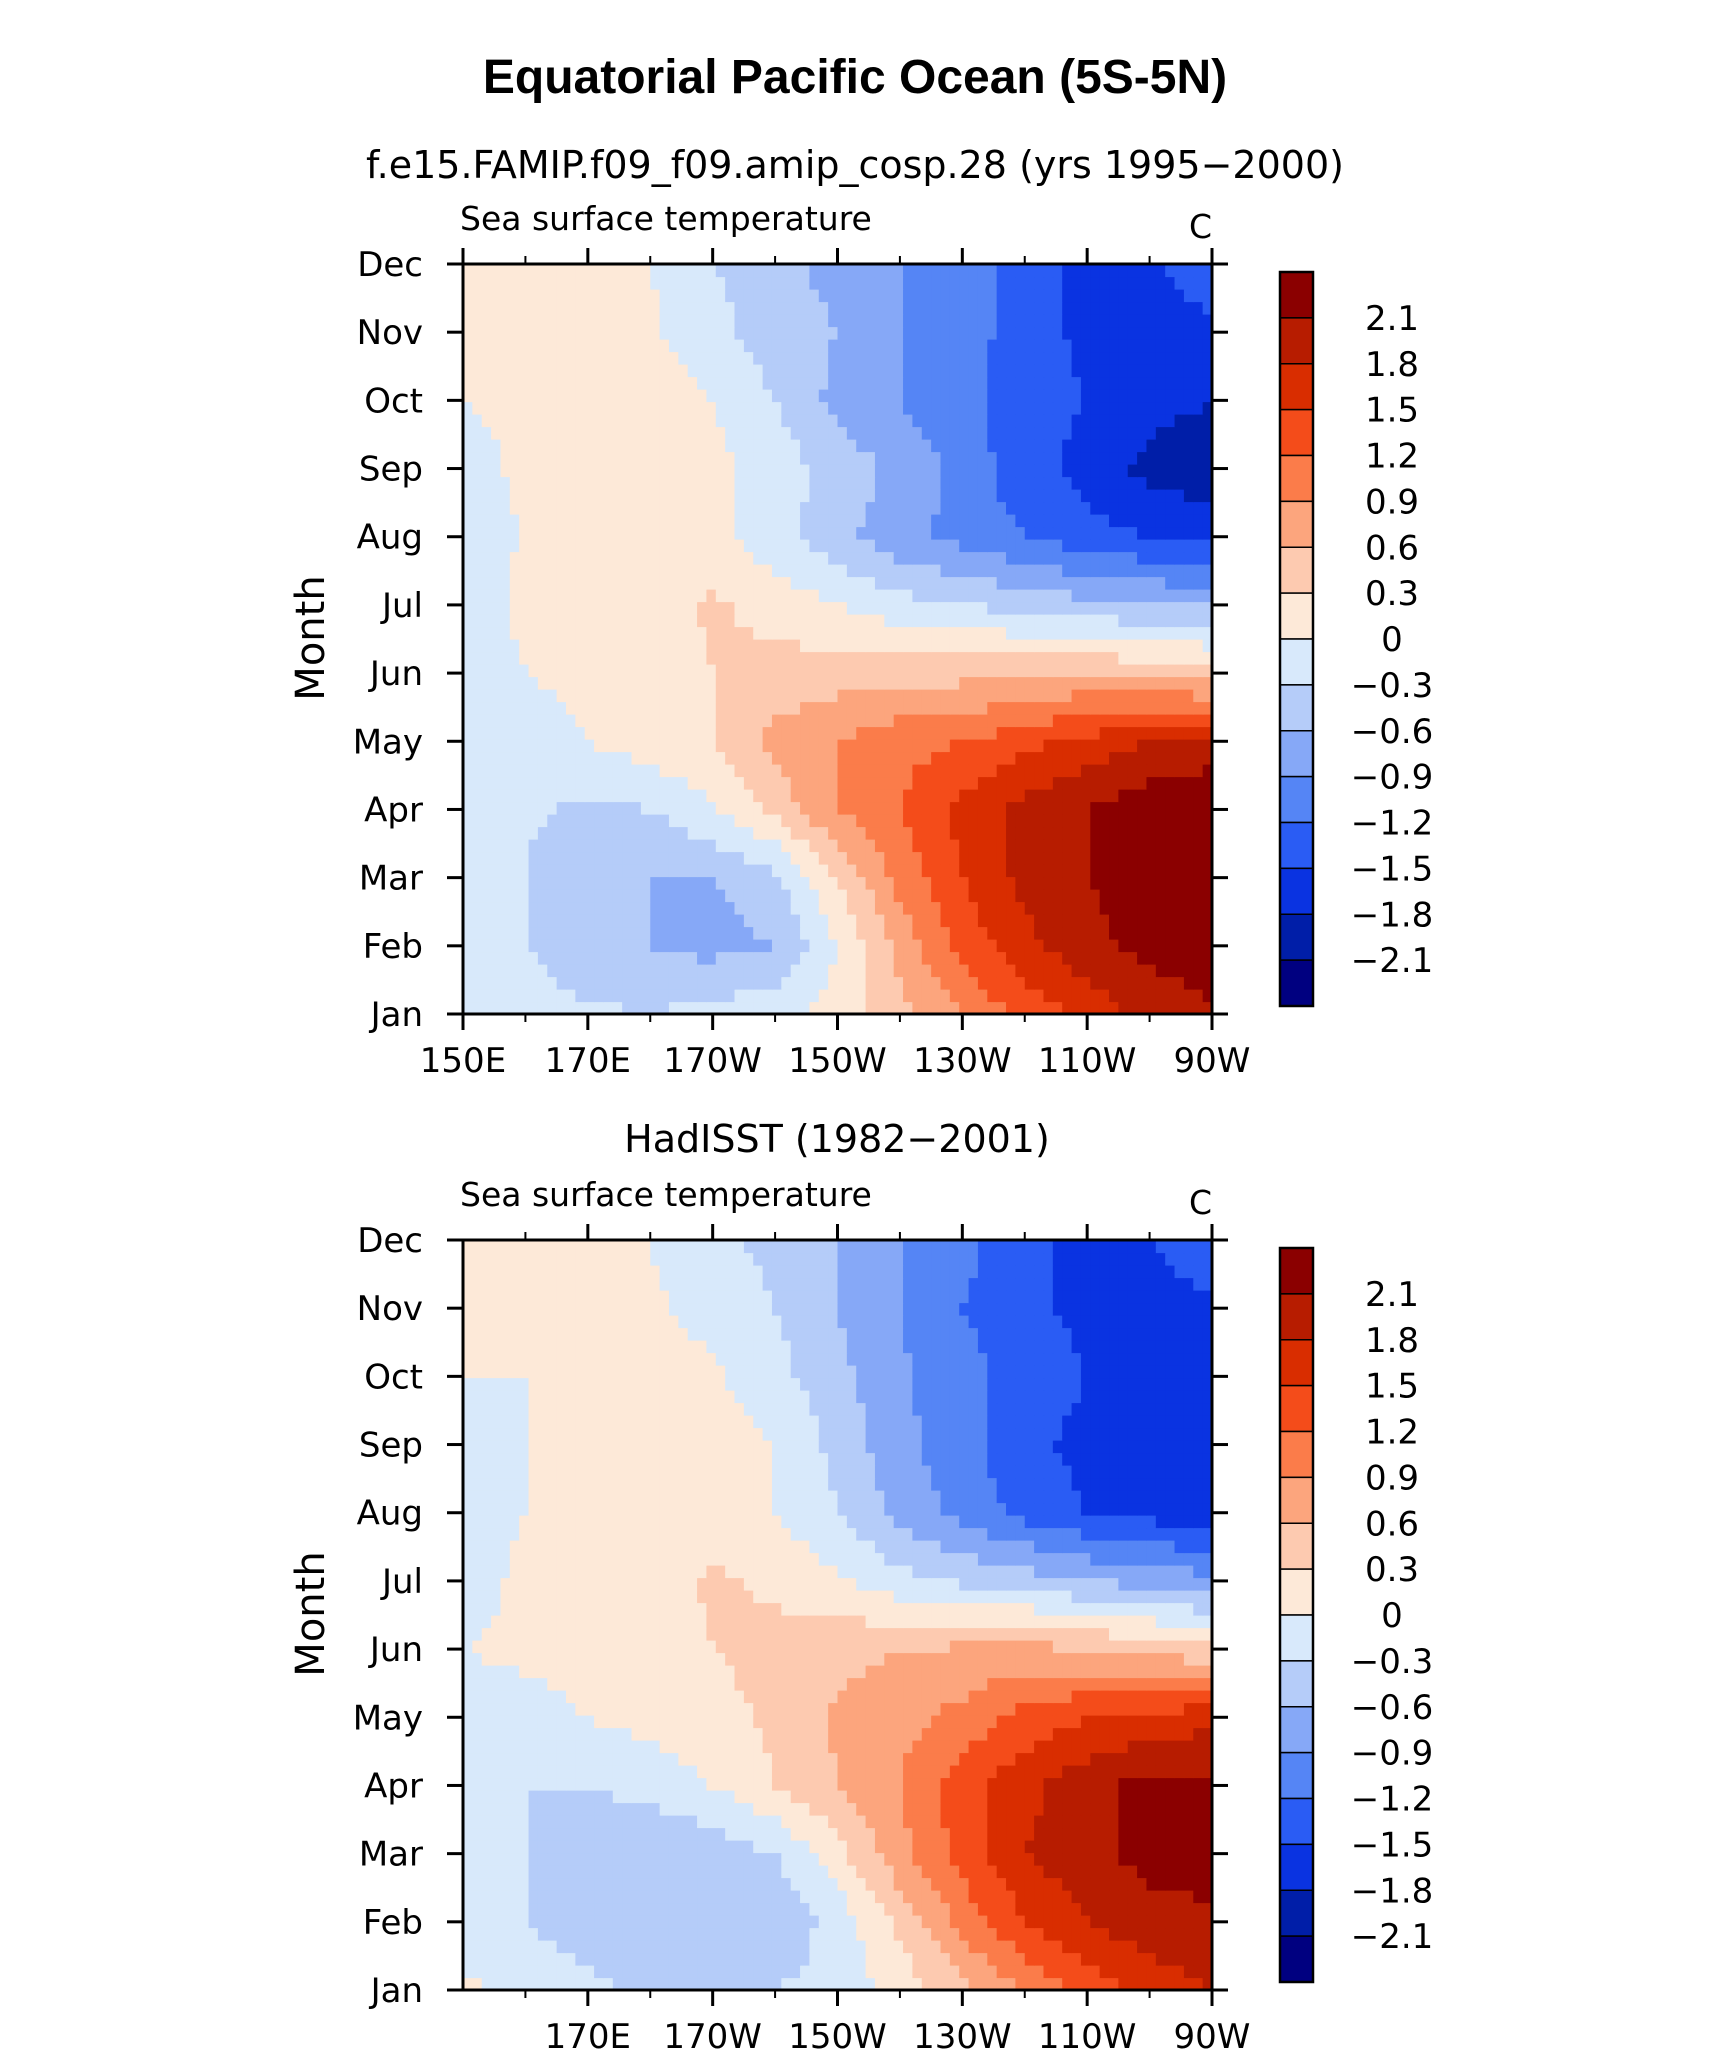  What do you see at coordinates (1296, 754) in the screenshot?
I see `colorbar-box` at bounding box center [1296, 754].